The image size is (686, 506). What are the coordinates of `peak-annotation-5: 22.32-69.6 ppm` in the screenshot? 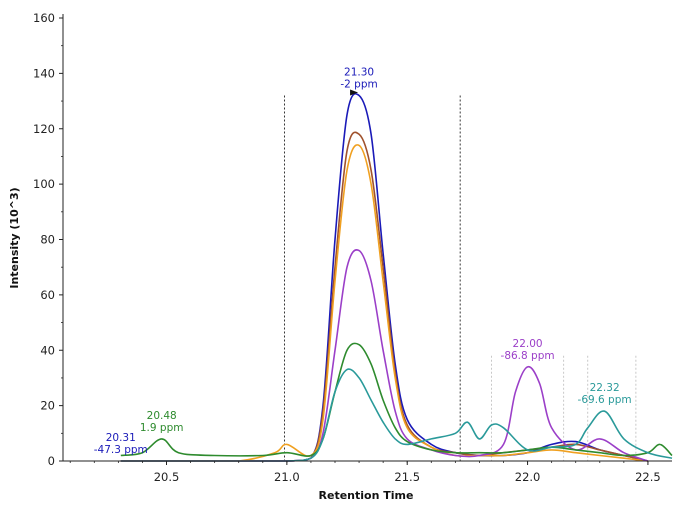 It's located at (605, 394).